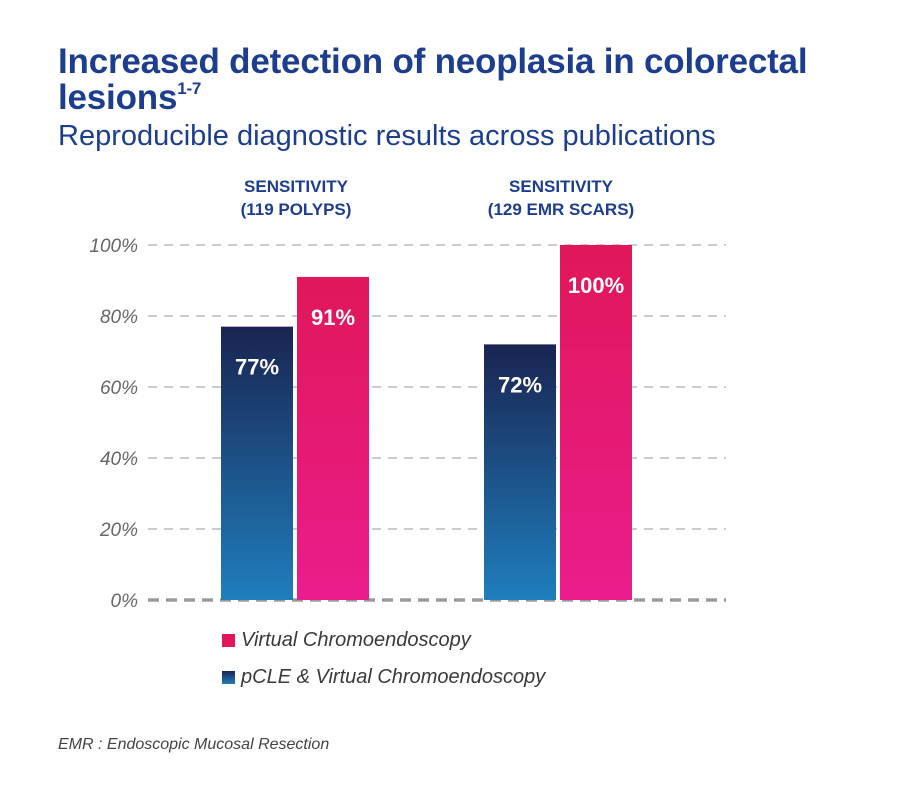 This screenshot has width=905, height=807. Describe the element at coordinates (393, 677) in the screenshot. I see `legend-label: pCLE & Virtual Chromoendoscopy` at that location.